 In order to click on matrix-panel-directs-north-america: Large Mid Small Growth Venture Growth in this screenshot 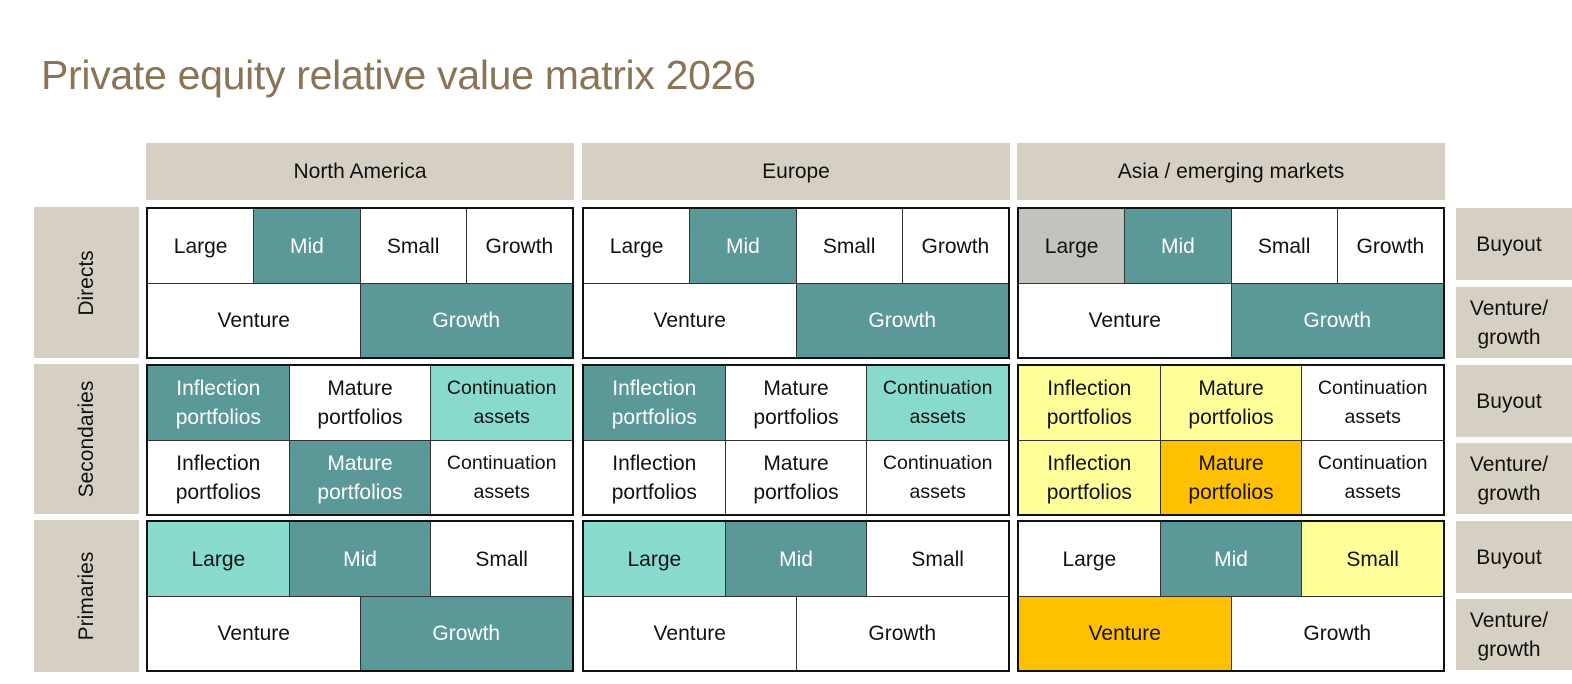, I will do `click(360, 283)`.